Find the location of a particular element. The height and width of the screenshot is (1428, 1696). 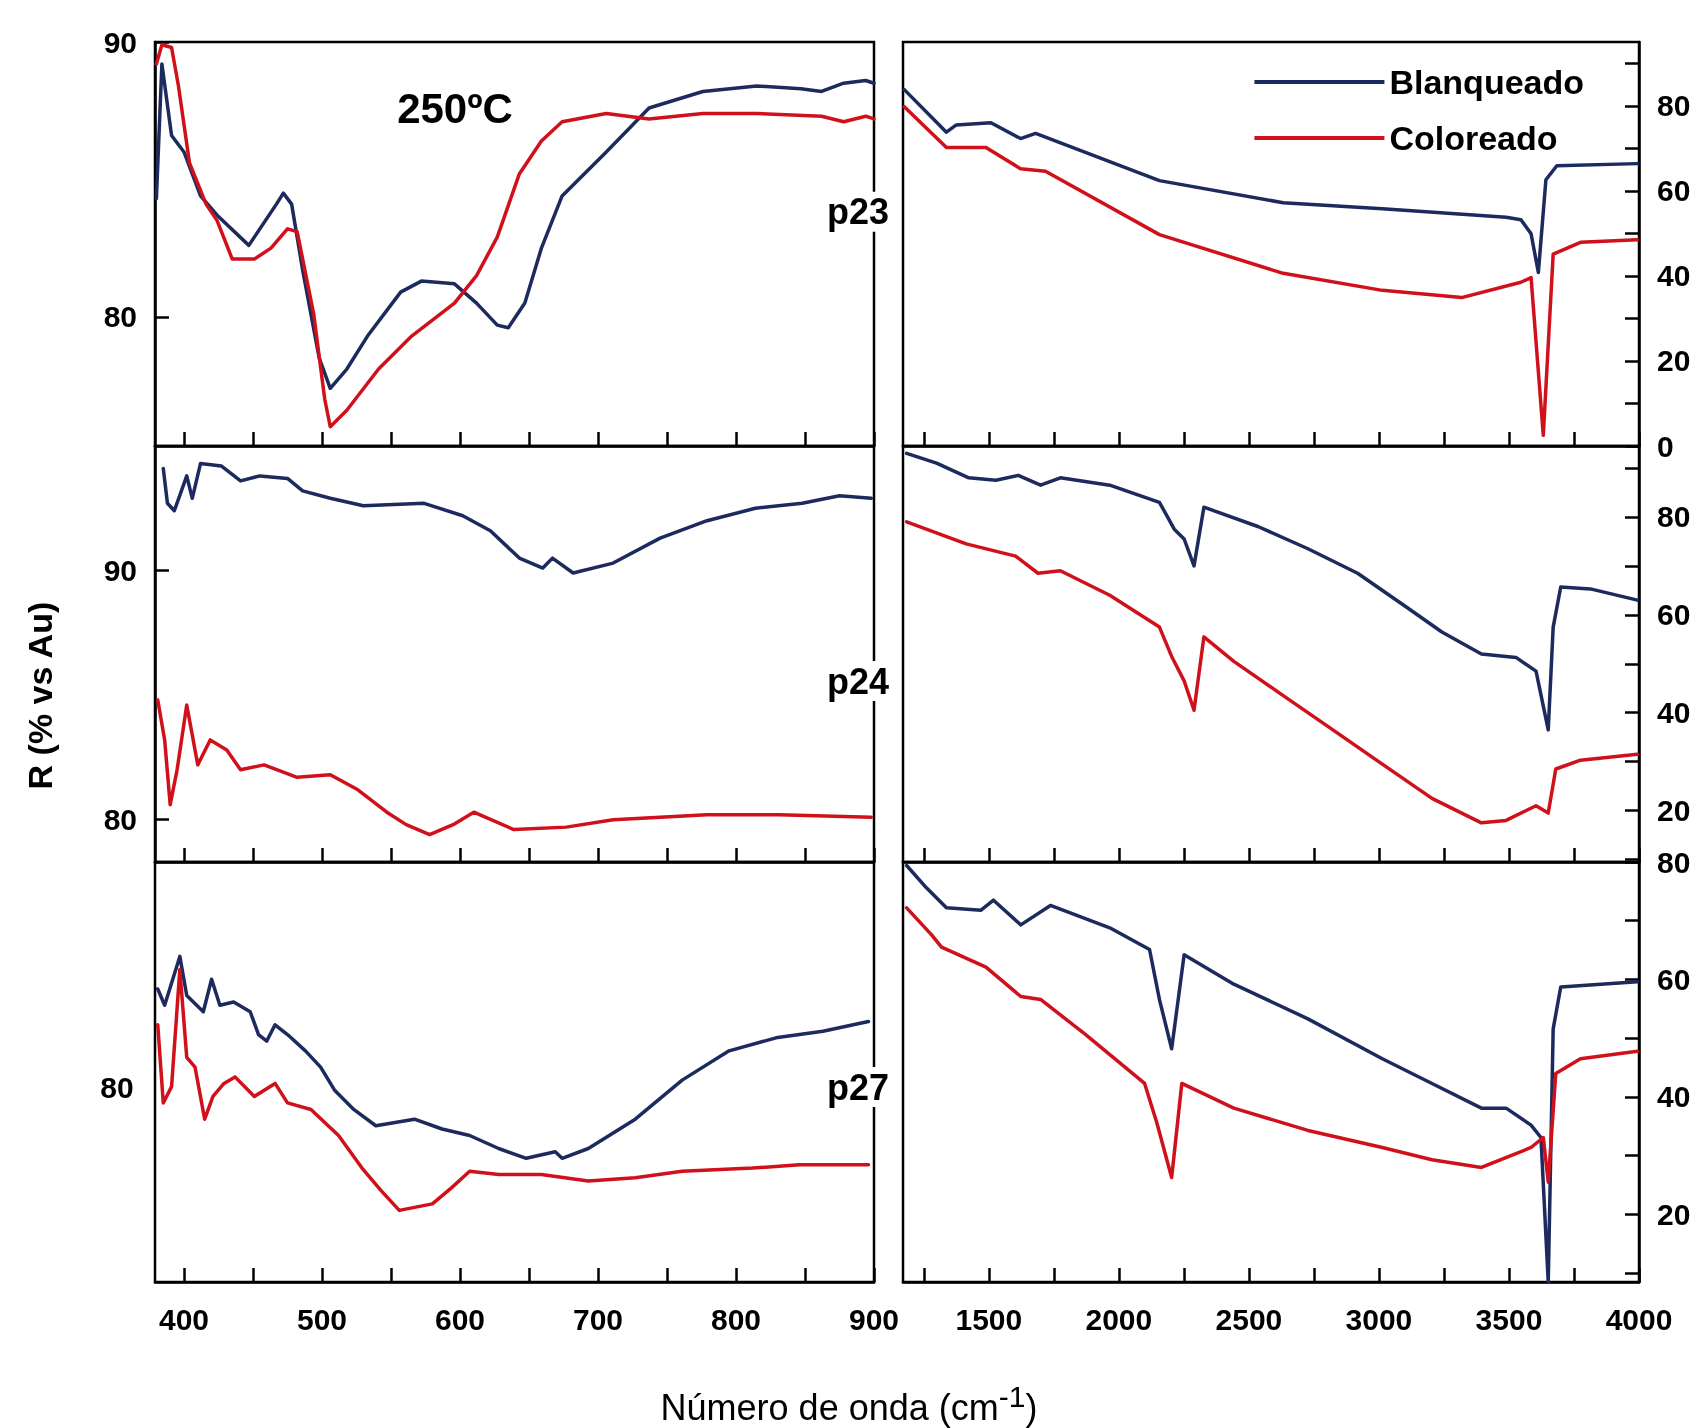

annotation: p24 is located at coordinates (857, 681).